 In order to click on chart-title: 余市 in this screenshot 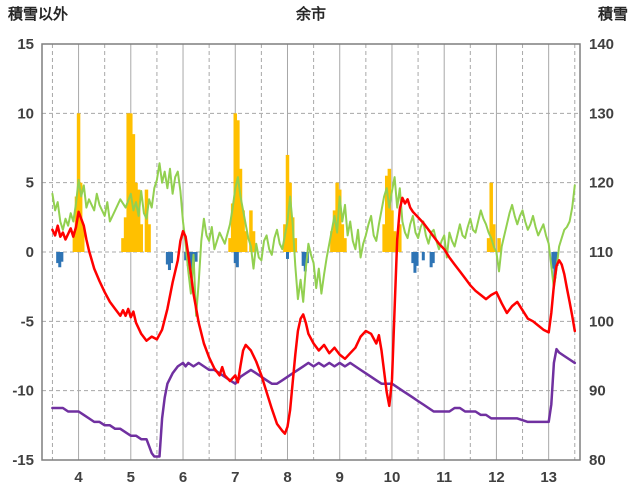, I will do `click(310, 14)`.